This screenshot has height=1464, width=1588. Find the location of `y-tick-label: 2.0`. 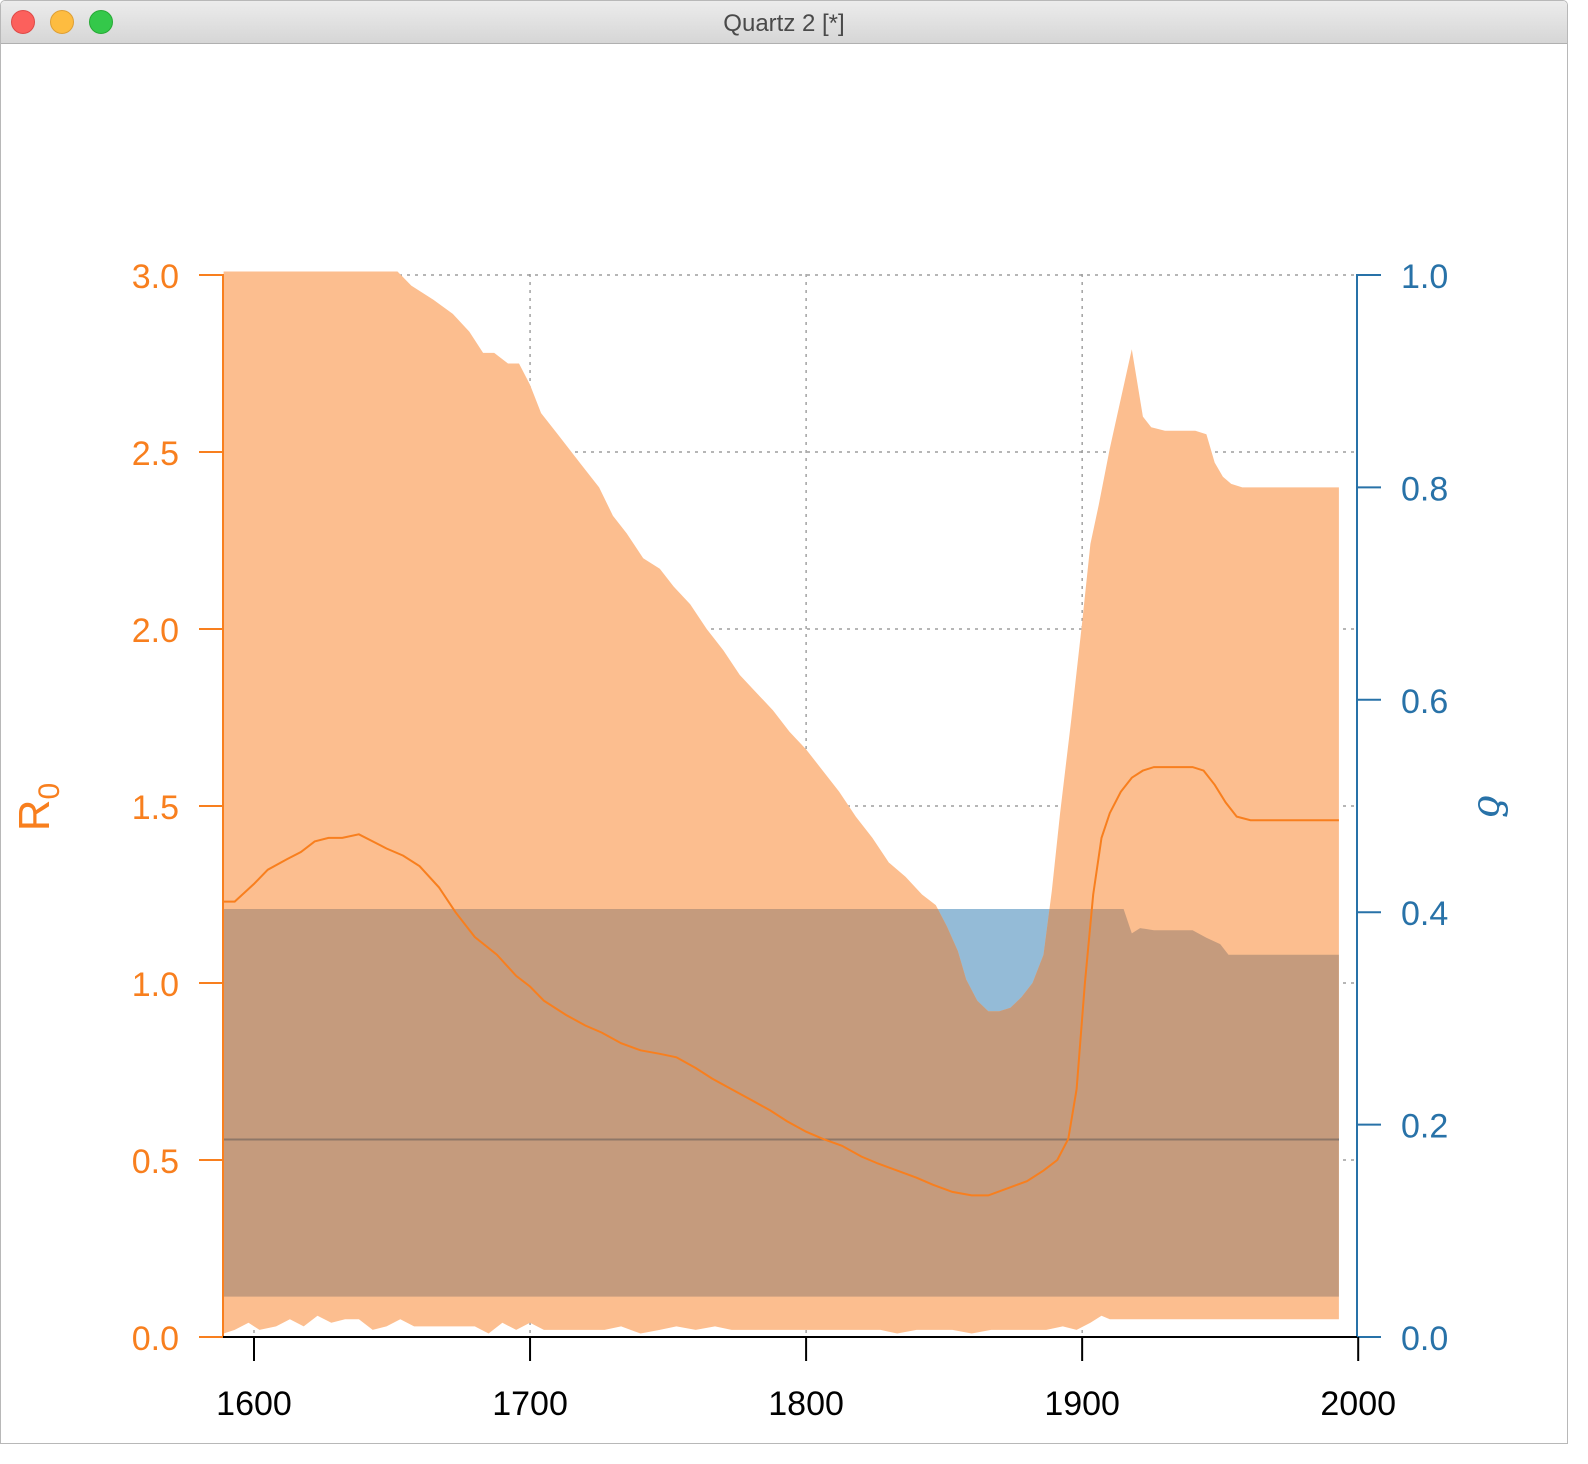

y-tick-label: 2.0 is located at coordinates (155, 631).